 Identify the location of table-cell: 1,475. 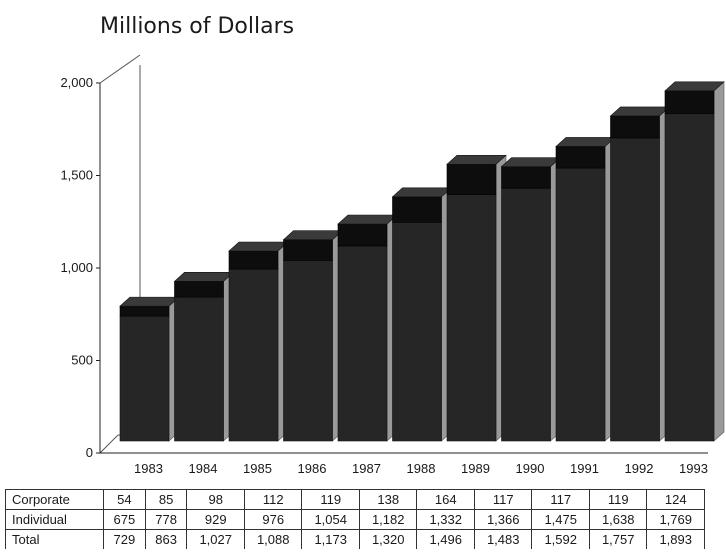
(560, 519).